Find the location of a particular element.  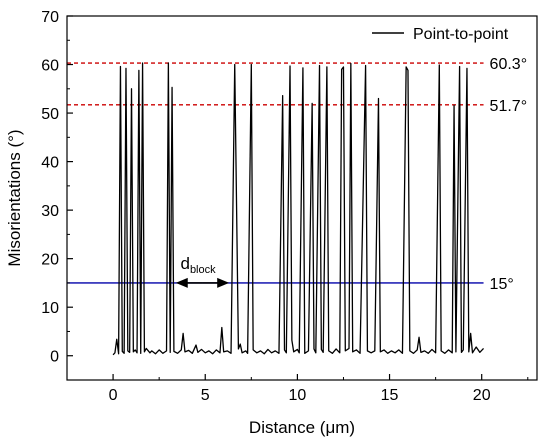

x-tick-label: 20 is located at coordinates (482, 395).